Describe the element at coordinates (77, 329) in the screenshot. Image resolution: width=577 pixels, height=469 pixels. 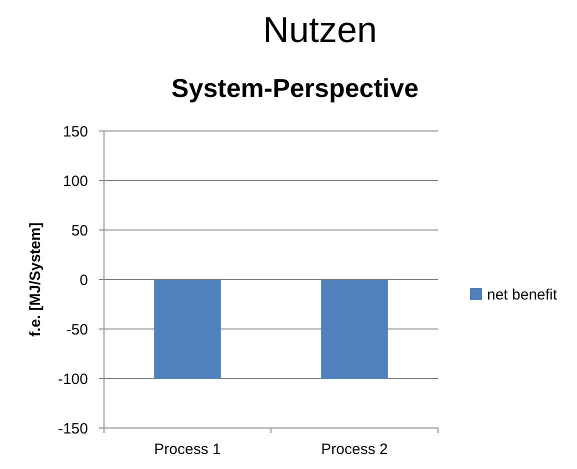
I see `y-tick-label: -50` at that location.